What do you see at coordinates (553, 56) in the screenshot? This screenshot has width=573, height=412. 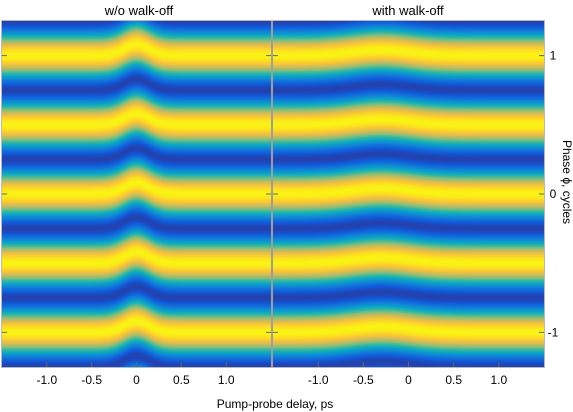 I see `y-tick-label: 1` at bounding box center [553, 56].